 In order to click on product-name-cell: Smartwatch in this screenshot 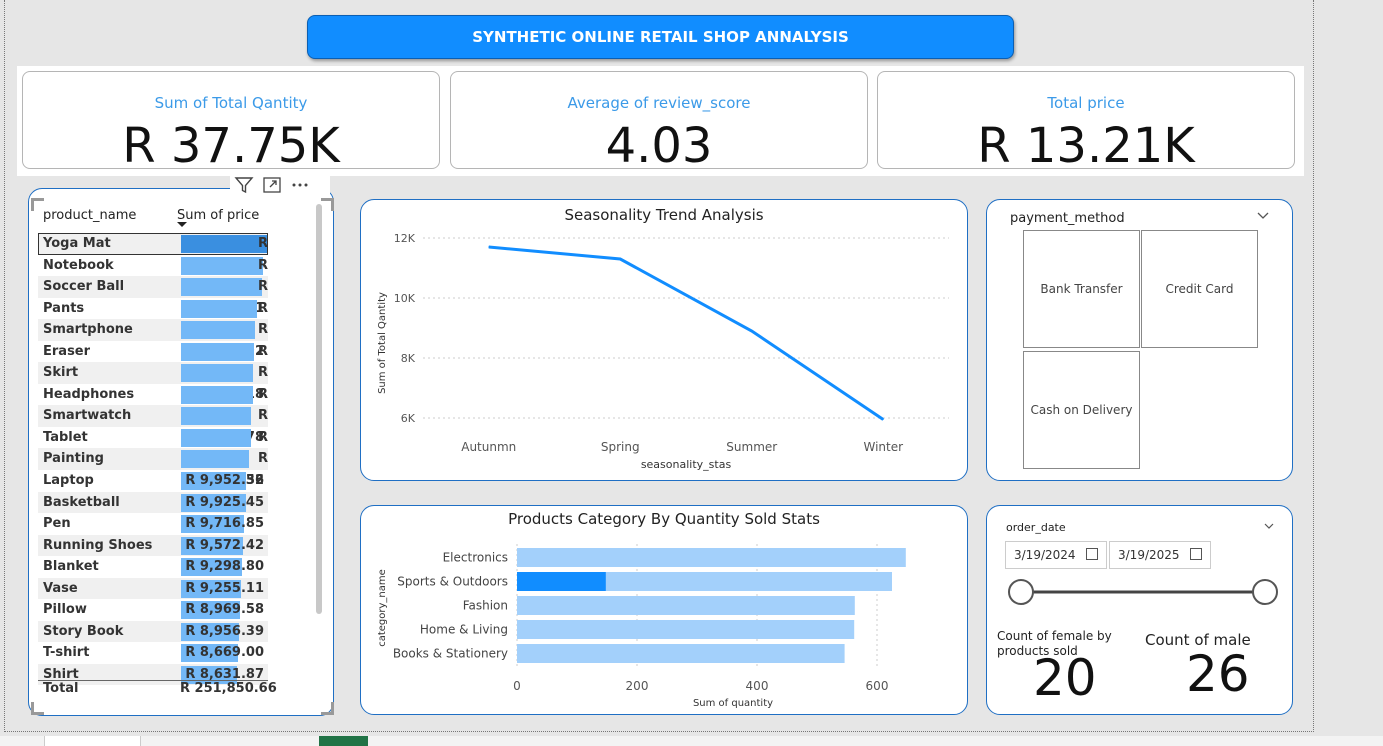, I will do `click(87, 416)`.